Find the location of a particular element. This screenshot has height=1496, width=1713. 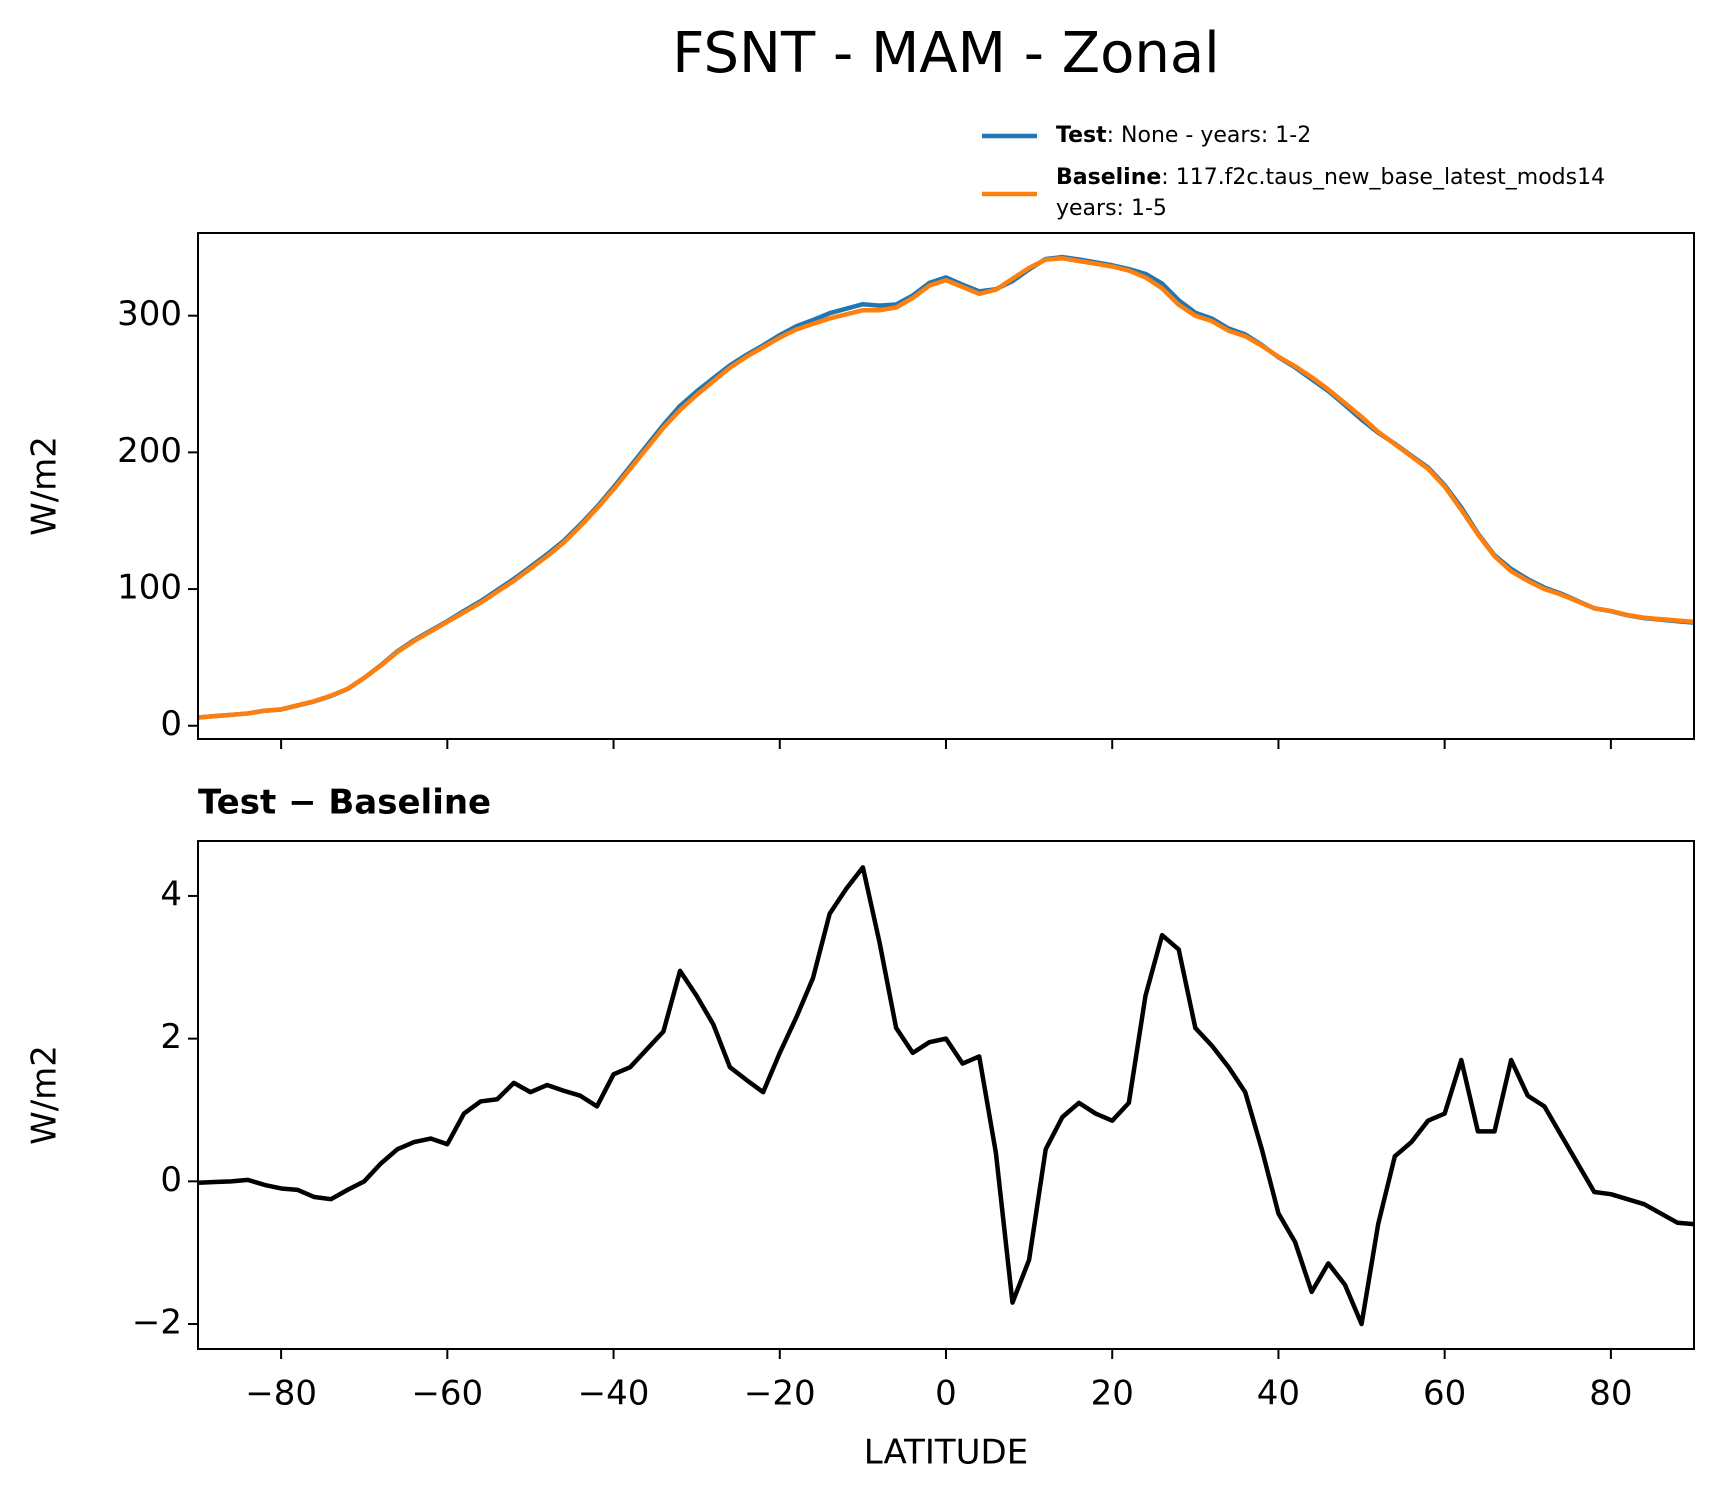

x-tick-label: 0 is located at coordinates (946, 1394).